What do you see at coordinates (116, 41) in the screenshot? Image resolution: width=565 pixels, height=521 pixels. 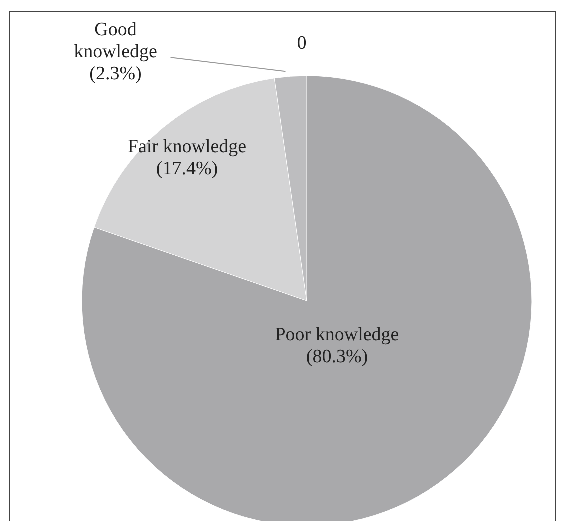 I see `slice-label: Good knowledge` at bounding box center [116, 41].